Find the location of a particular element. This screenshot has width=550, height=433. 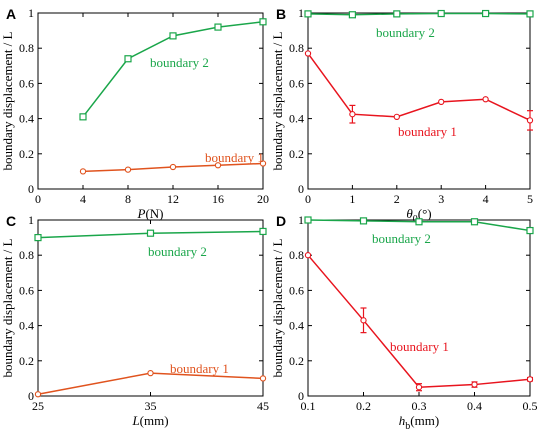

x-axis-variable: P is located at coordinates (141, 213).